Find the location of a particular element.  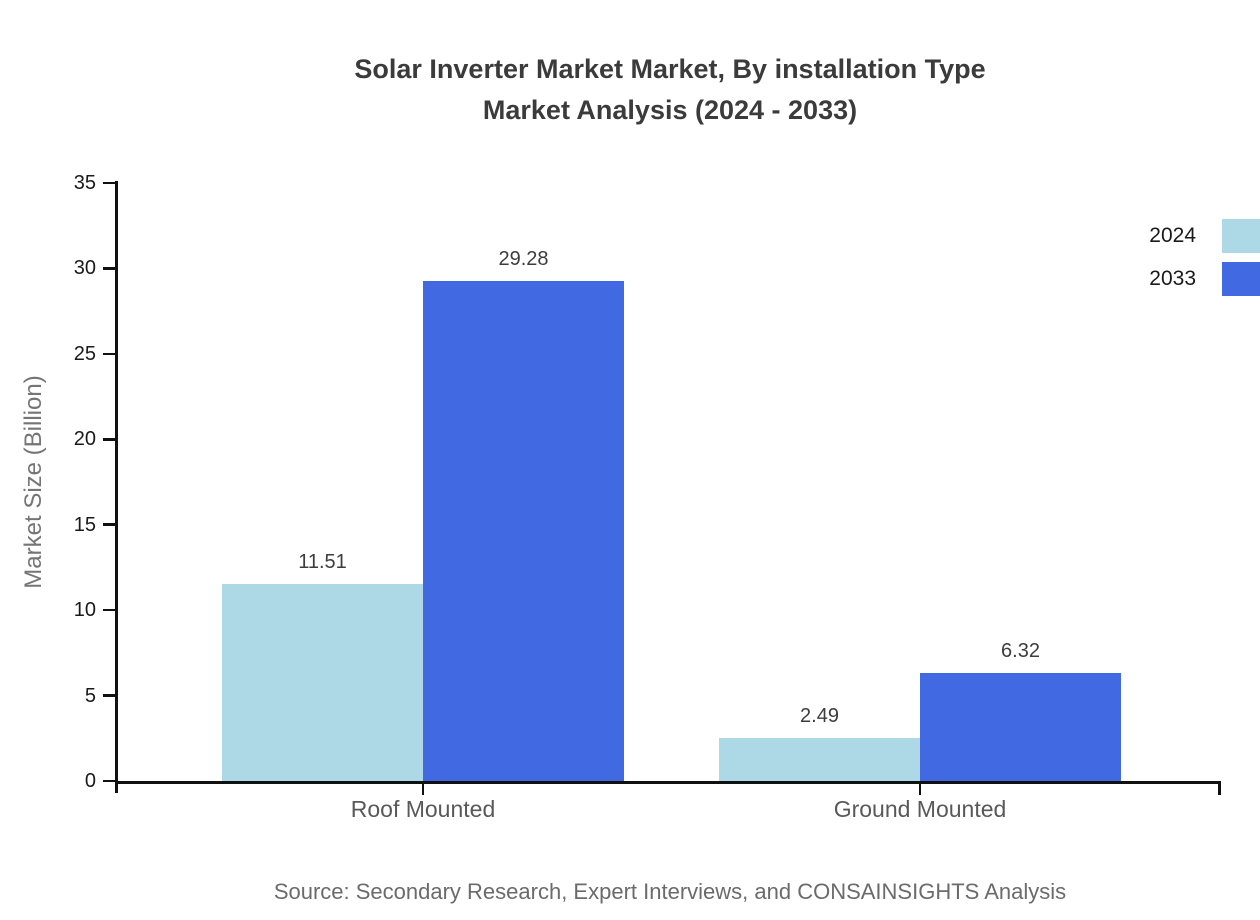

y-tick-label: 10 is located at coordinates (84, 610).